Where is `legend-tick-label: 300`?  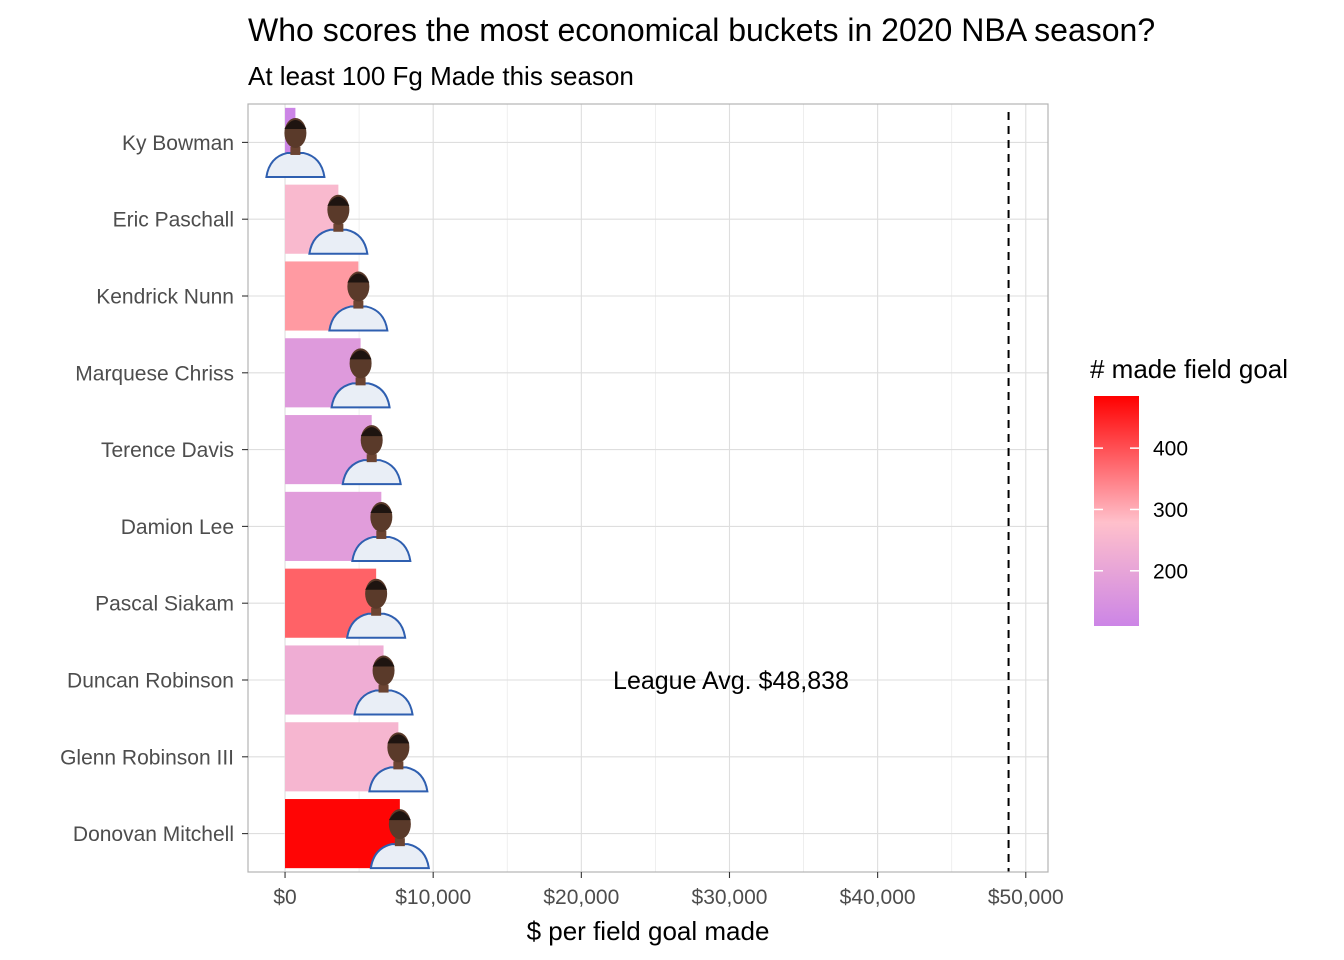 legend-tick-label: 300 is located at coordinates (1170, 510).